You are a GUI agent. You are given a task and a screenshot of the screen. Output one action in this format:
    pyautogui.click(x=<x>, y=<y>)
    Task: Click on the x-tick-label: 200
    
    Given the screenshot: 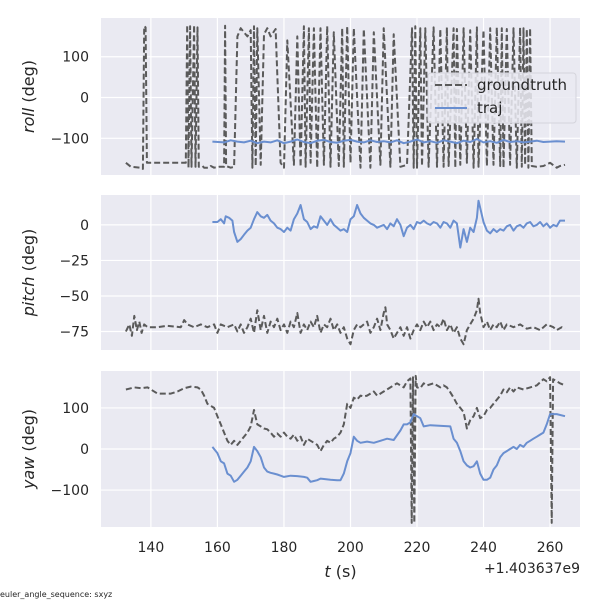 What is the action you would take?
    pyautogui.click(x=350, y=548)
    